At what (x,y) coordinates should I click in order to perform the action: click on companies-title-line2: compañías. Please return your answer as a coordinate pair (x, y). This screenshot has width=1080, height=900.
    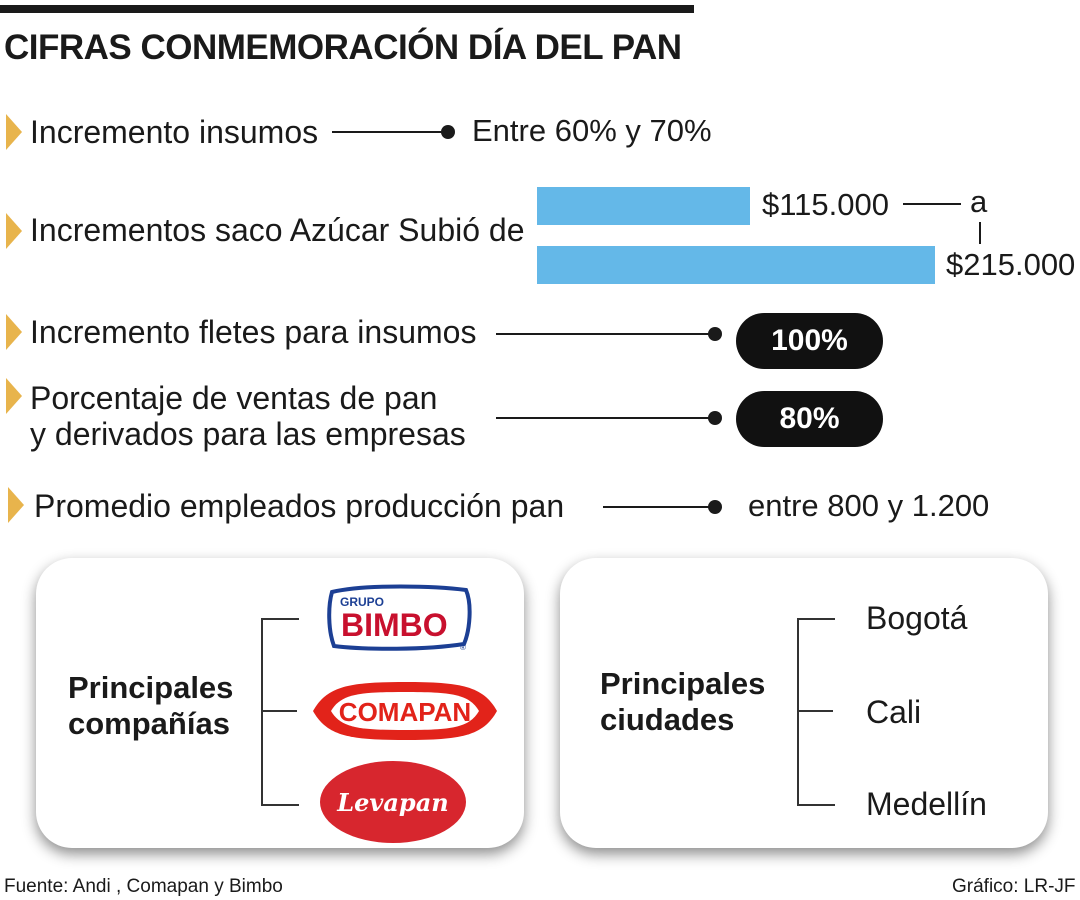
    Looking at the image, I should click on (149, 723).